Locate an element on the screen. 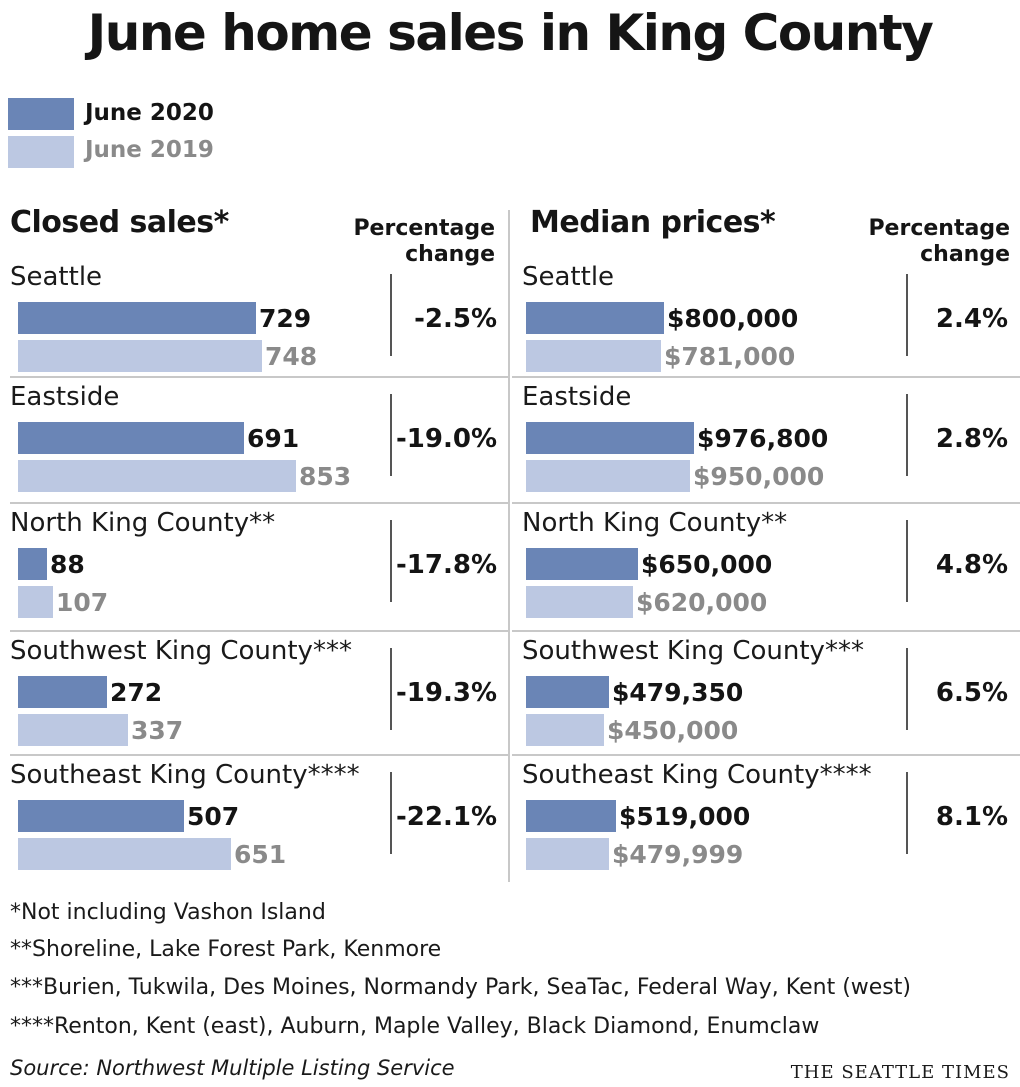 This screenshot has height=1087, width=1020. prices-region-label: North King County** is located at coordinates (655, 523).